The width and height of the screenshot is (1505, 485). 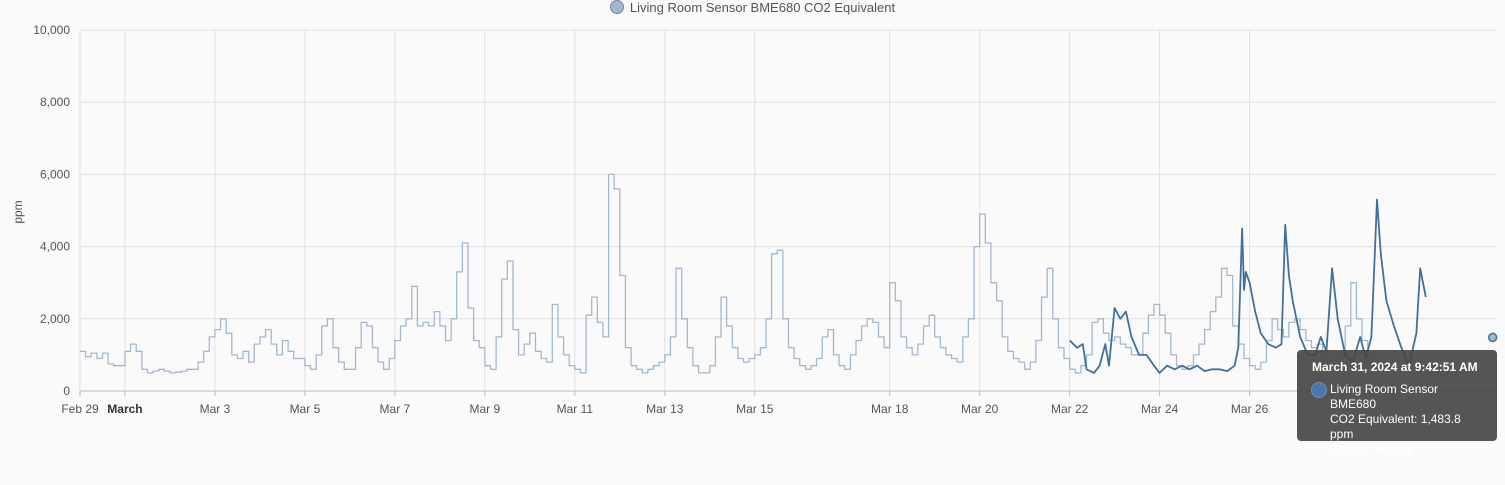 I want to click on x-tick-label: Mar 3, so click(x=215, y=409).